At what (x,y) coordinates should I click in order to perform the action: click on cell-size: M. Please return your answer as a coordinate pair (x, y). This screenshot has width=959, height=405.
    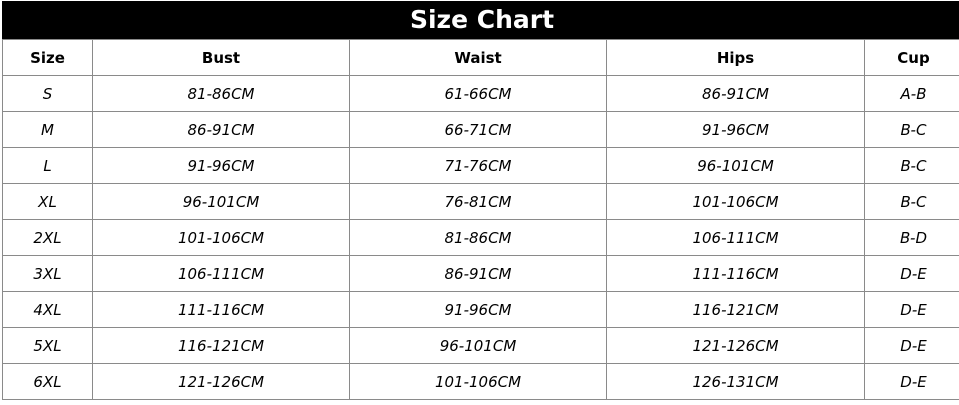
    Looking at the image, I should click on (47, 129).